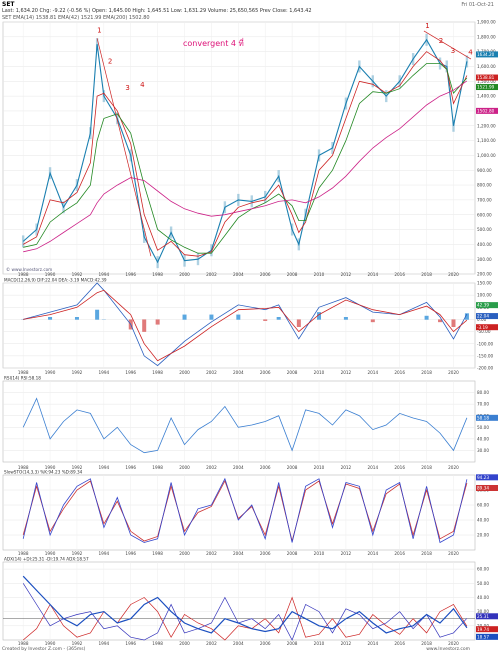 The image size is (500, 656). I want to click on price-value-tag: 1521.99, so click(486, 87).